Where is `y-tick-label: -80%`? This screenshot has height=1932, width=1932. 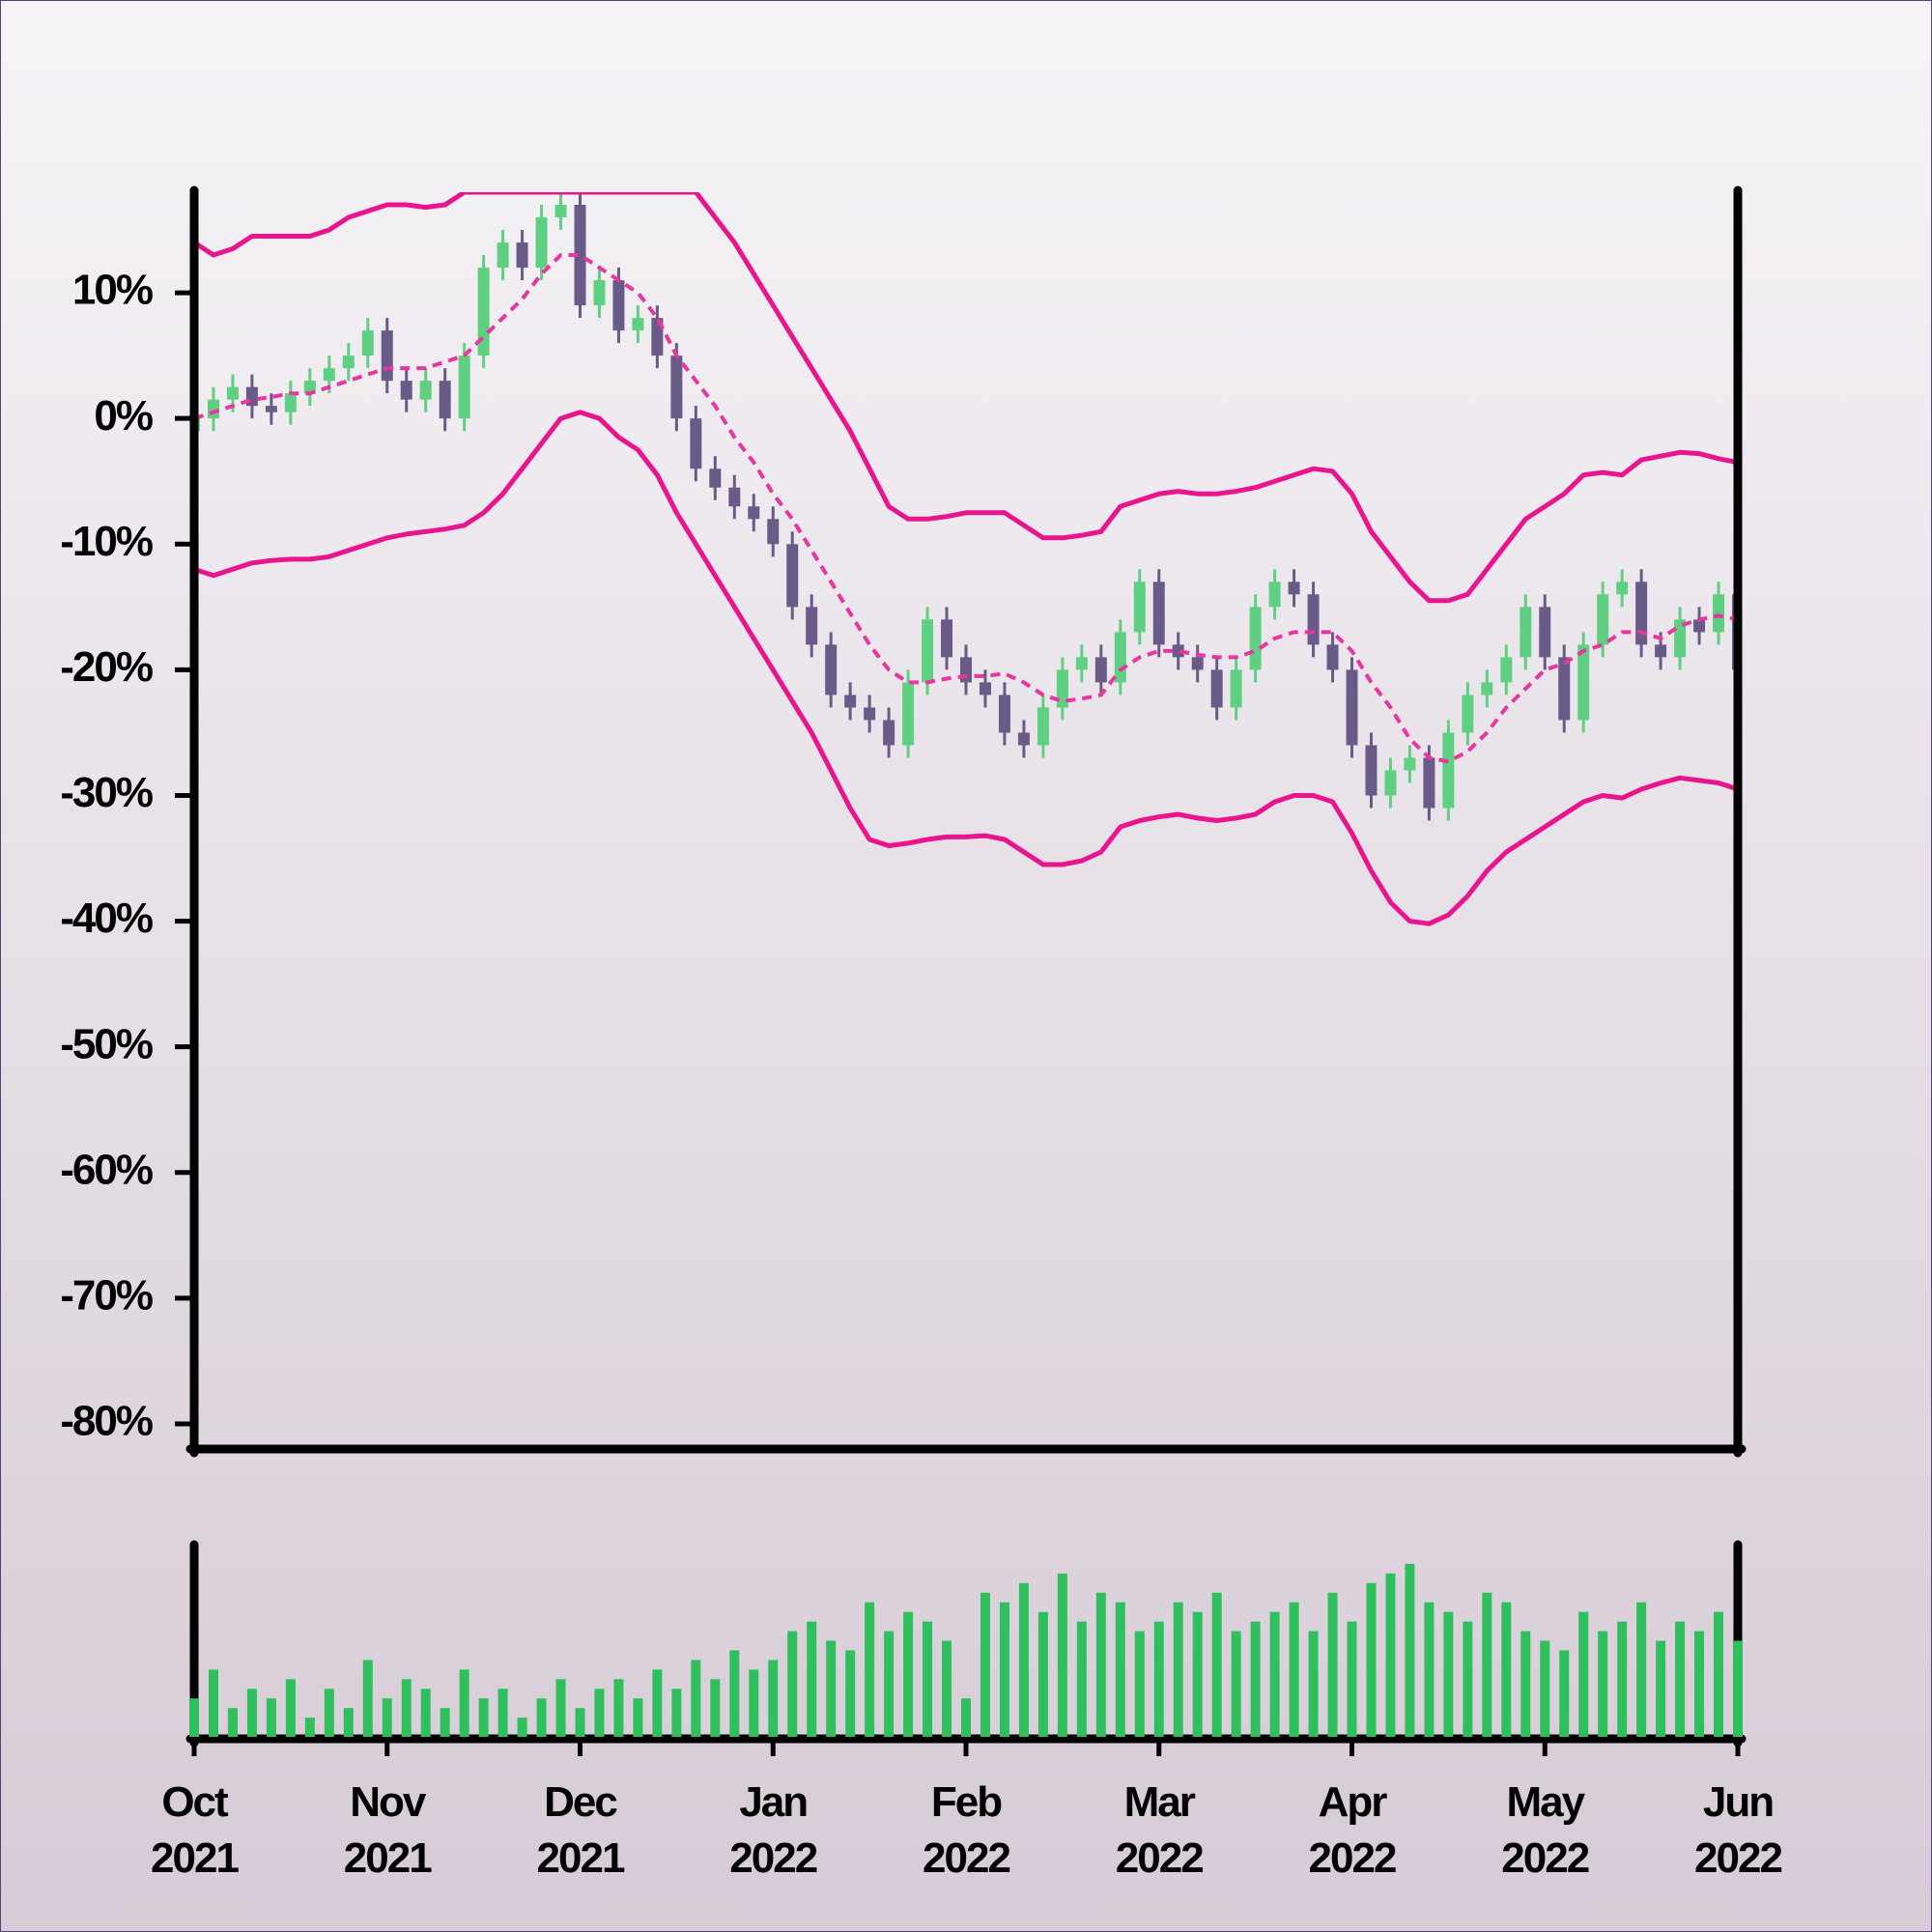 y-tick-label: -80% is located at coordinates (106, 1421).